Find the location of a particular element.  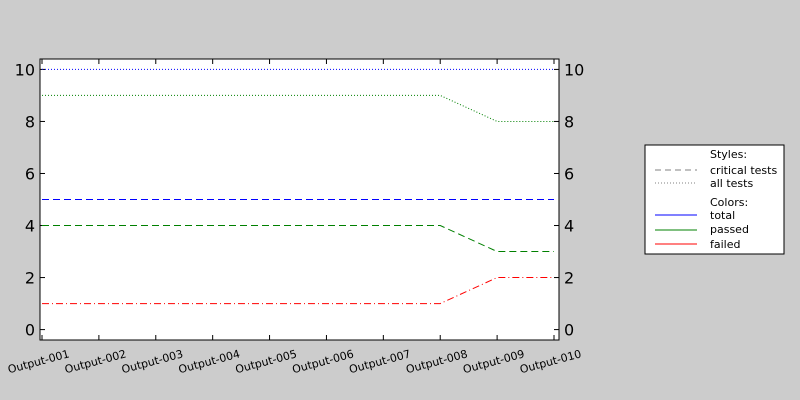

legend-color-passed: passed is located at coordinates (729, 229).